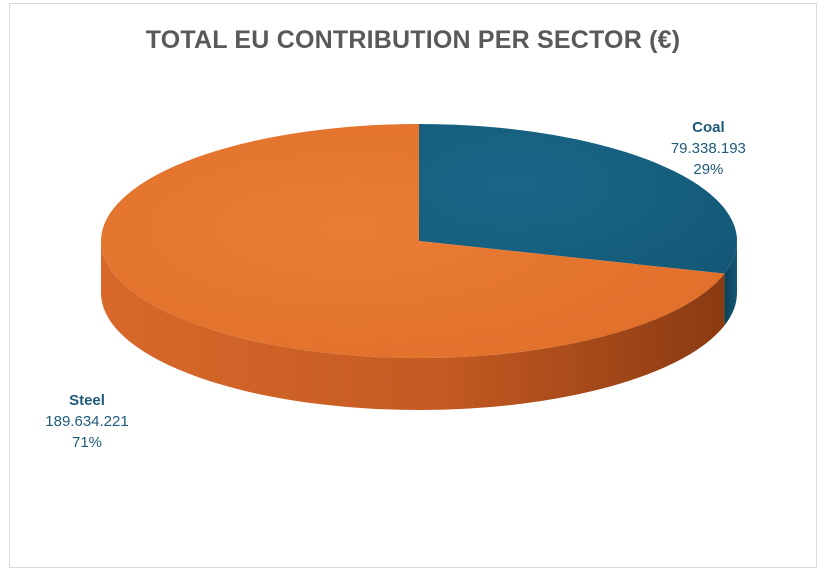 Image resolution: width=818 pixels, height=569 pixels. I want to click on data-label-percent: 71%, so click(87, 442).